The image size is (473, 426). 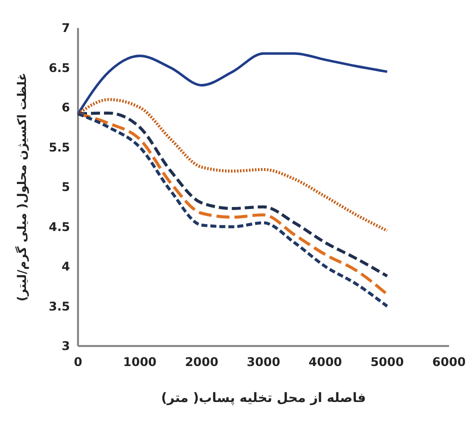 I want to click on line-series, so click(x=232, y=84).